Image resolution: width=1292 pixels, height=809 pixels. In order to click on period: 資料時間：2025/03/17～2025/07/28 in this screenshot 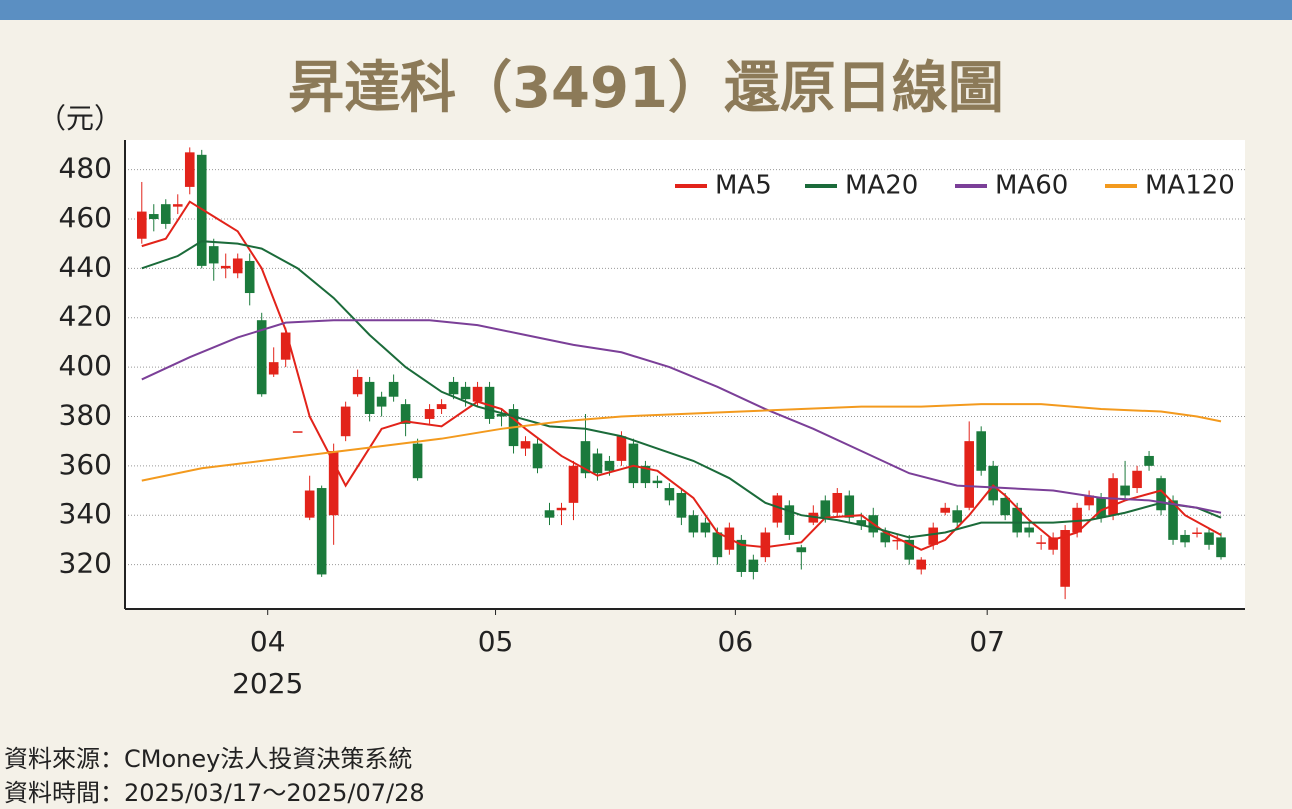, I will do `click(214, 793)`.